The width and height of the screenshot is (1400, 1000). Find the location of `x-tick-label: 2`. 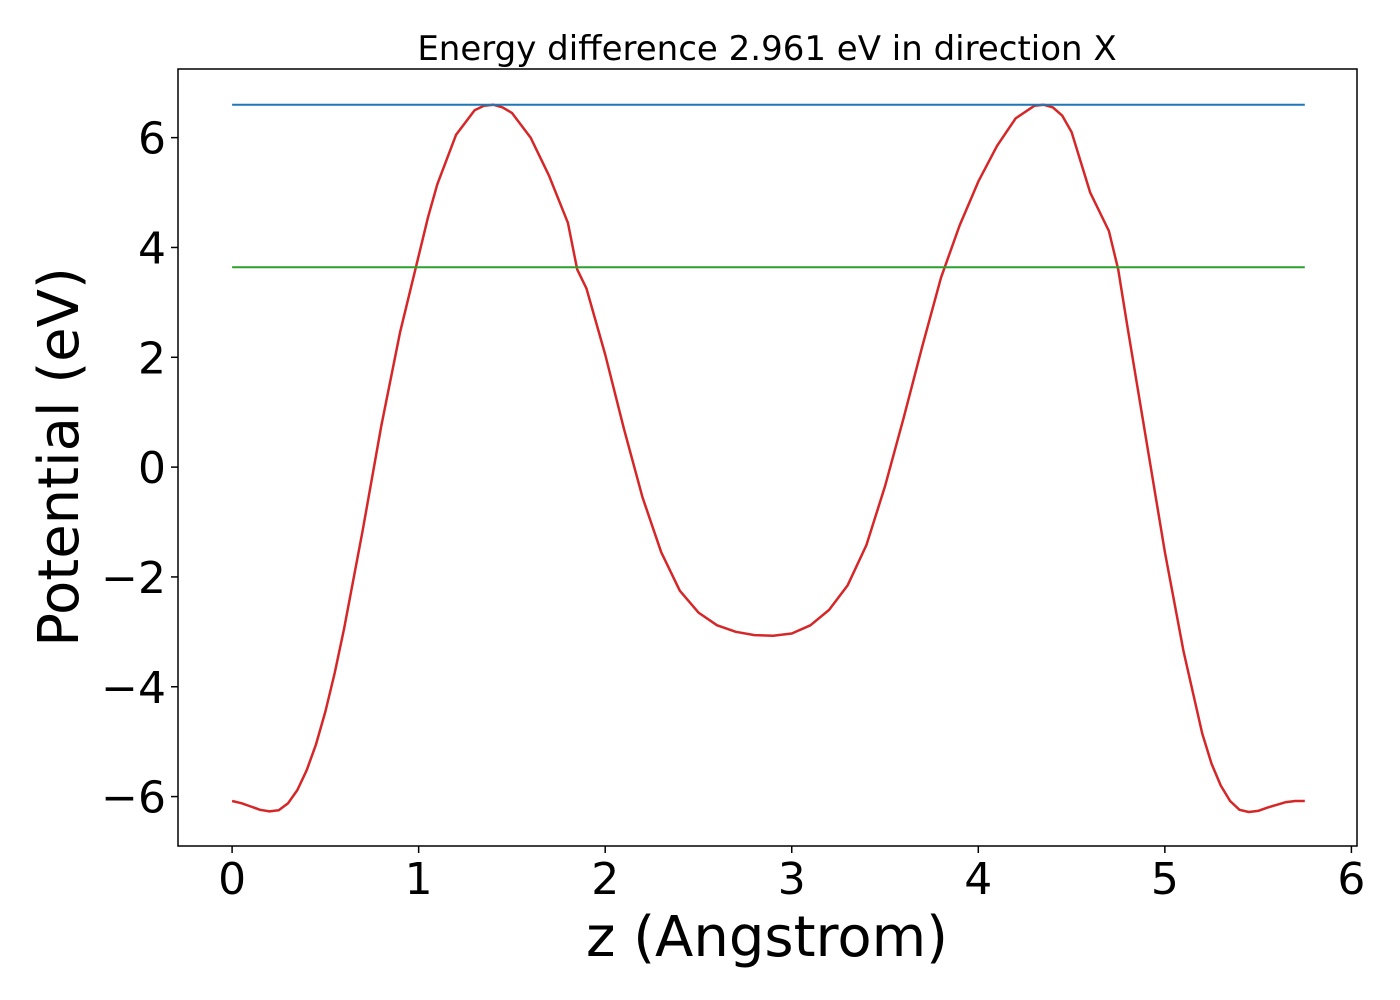

x-tick-label: 2 is located at coordinates (605, 879).